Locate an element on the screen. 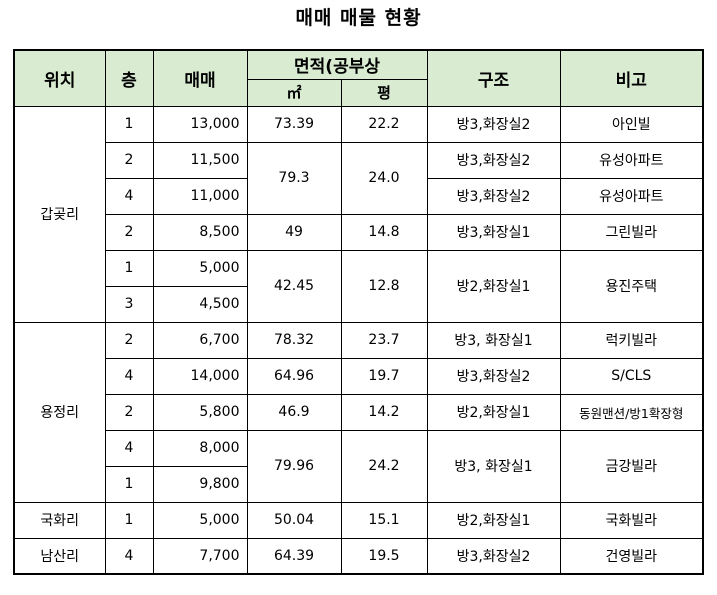  table-row: 4 8,000 79.96 24.2 방3, 화장실1 금강빌라 is located at coordinates (359, 466).